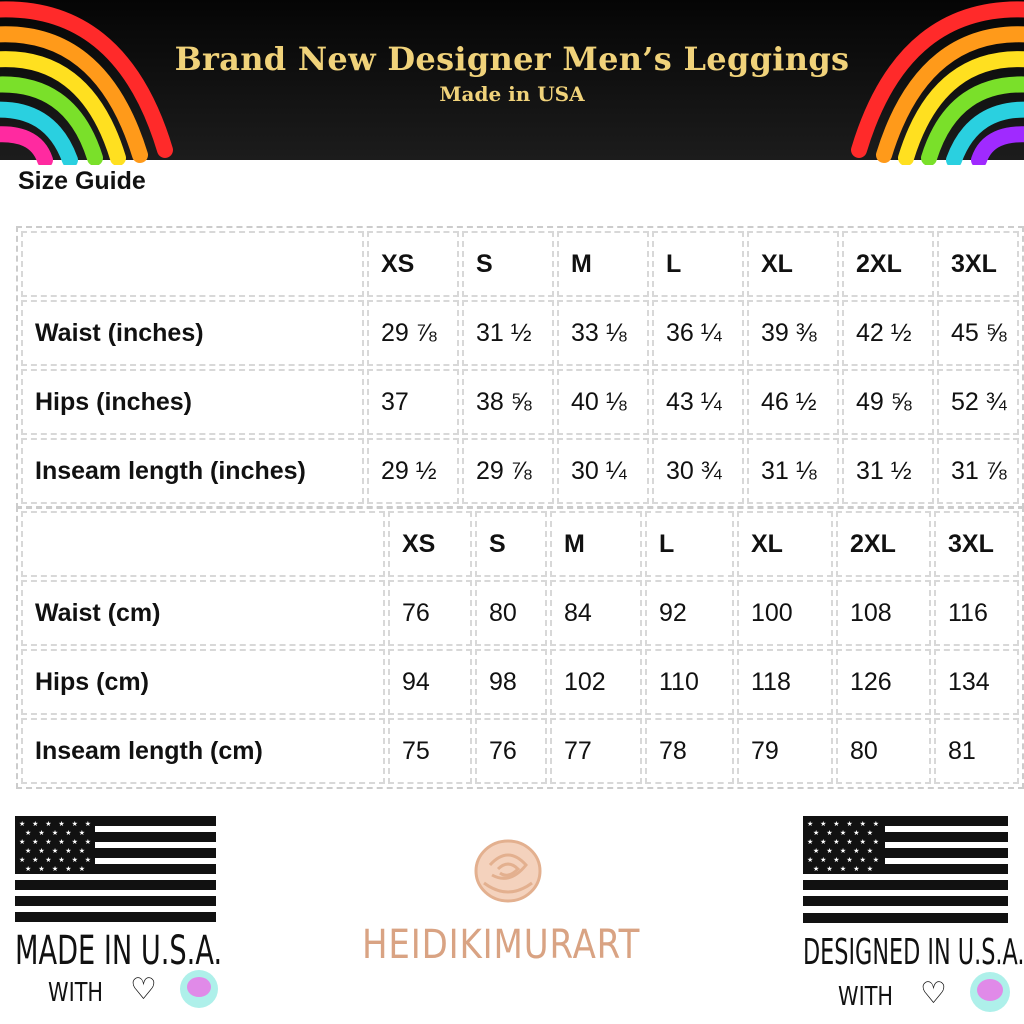 Image resolution: width=1024 pixels, height=1024 pixels. I want to click on table-row: Hips (cm) 94 98 102 110 118 126 134, so click(520, 682).